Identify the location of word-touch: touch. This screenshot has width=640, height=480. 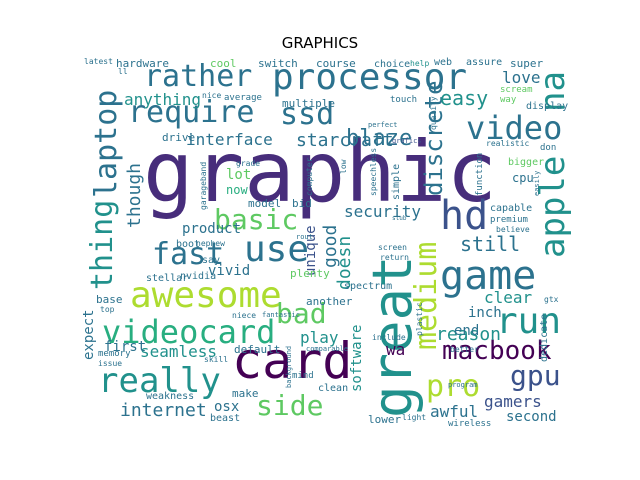
(404, 100).